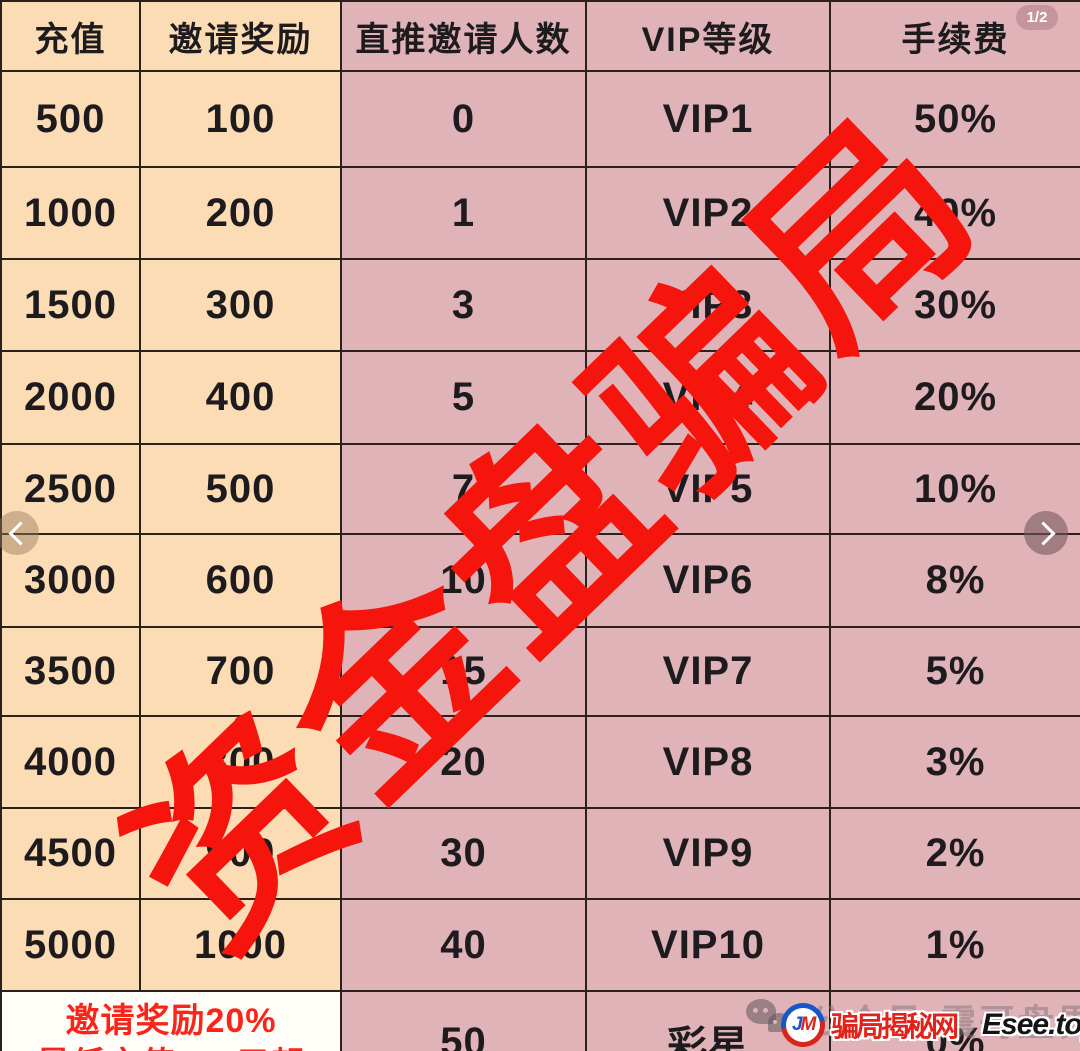 The width and height of the screenshot is (1080, 1051). Describe the element at coordinates (955, 305) in the screenshot. I see `table-cell: 30%` at that location.